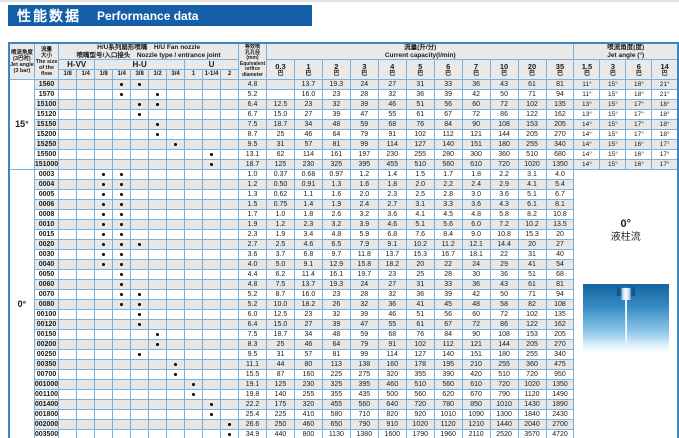  Describe the element at coordinates (252, 204) in the screenshot. I see `equiv-diameter-cell: 1.5` at that location.